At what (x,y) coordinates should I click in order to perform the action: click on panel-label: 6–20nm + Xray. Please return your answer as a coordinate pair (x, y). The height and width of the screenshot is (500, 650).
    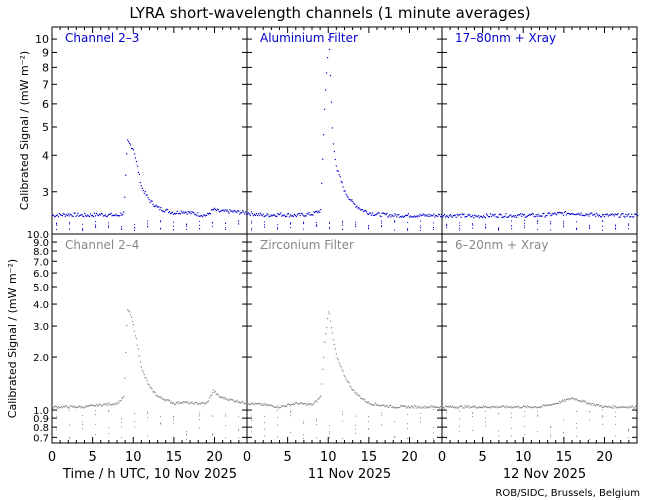
    Looking at the image, I should click on (502, 245).